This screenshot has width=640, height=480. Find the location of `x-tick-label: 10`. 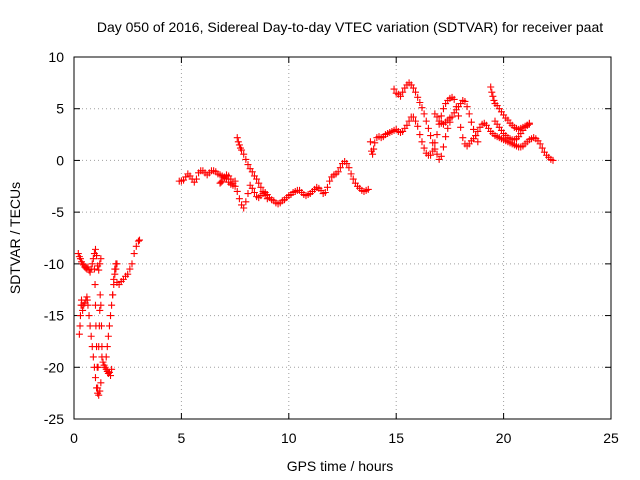

x-tick-label: 10 is located at coordinates (289, 438).